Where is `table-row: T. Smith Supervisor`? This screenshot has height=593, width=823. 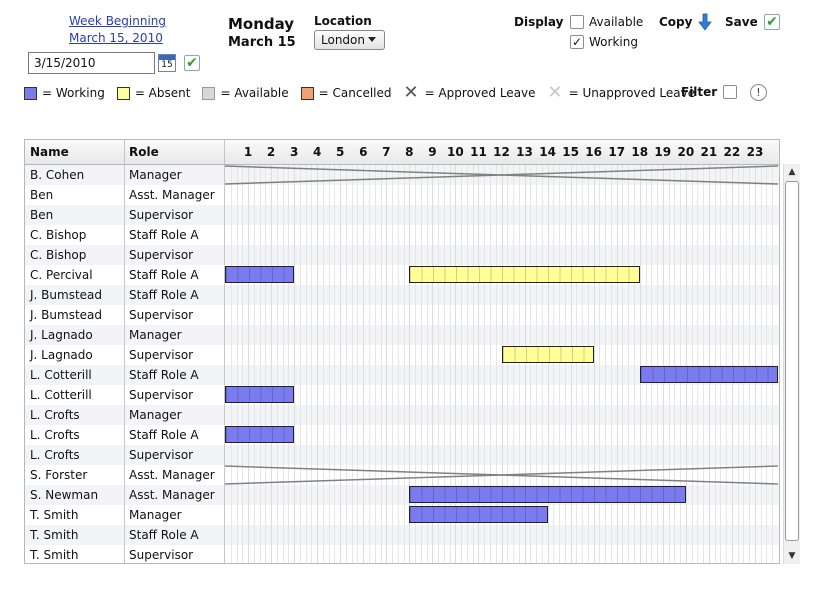
table-row: T. Smith Supervisor is located at coordinates (402, 554).